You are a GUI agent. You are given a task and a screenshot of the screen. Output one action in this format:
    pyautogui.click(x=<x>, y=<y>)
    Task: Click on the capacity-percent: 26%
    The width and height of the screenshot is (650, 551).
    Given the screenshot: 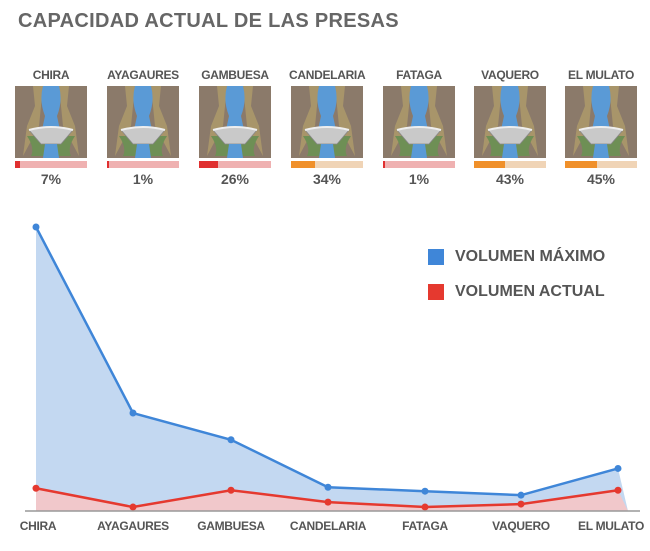 What is the action you would take?
    pyautogui.click(x=235, y=179)
    